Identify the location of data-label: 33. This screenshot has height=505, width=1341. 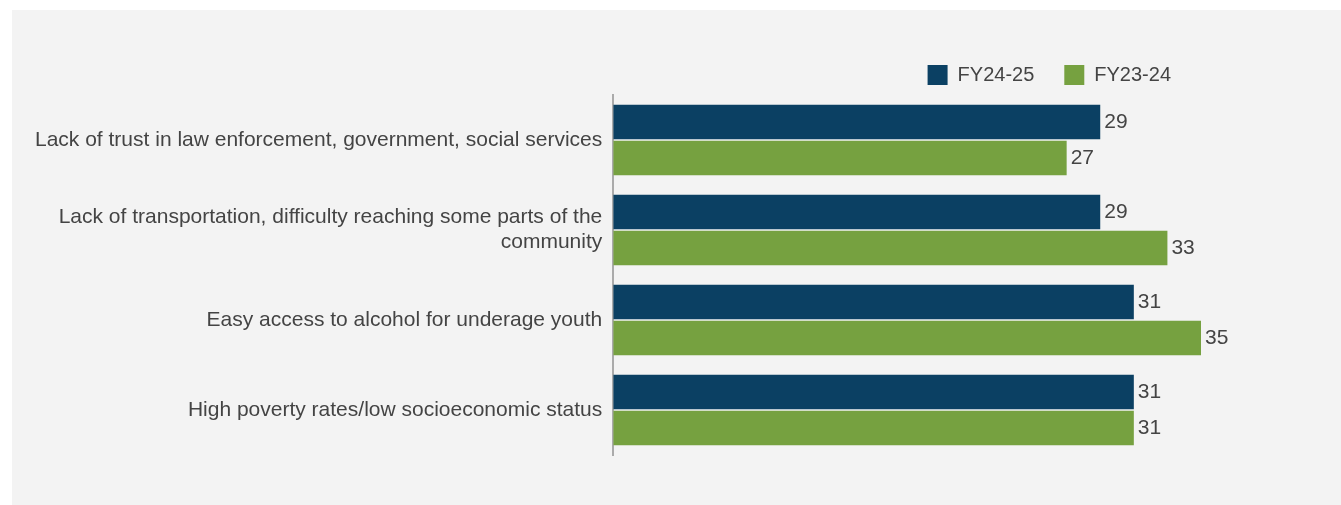
(1183, 246).